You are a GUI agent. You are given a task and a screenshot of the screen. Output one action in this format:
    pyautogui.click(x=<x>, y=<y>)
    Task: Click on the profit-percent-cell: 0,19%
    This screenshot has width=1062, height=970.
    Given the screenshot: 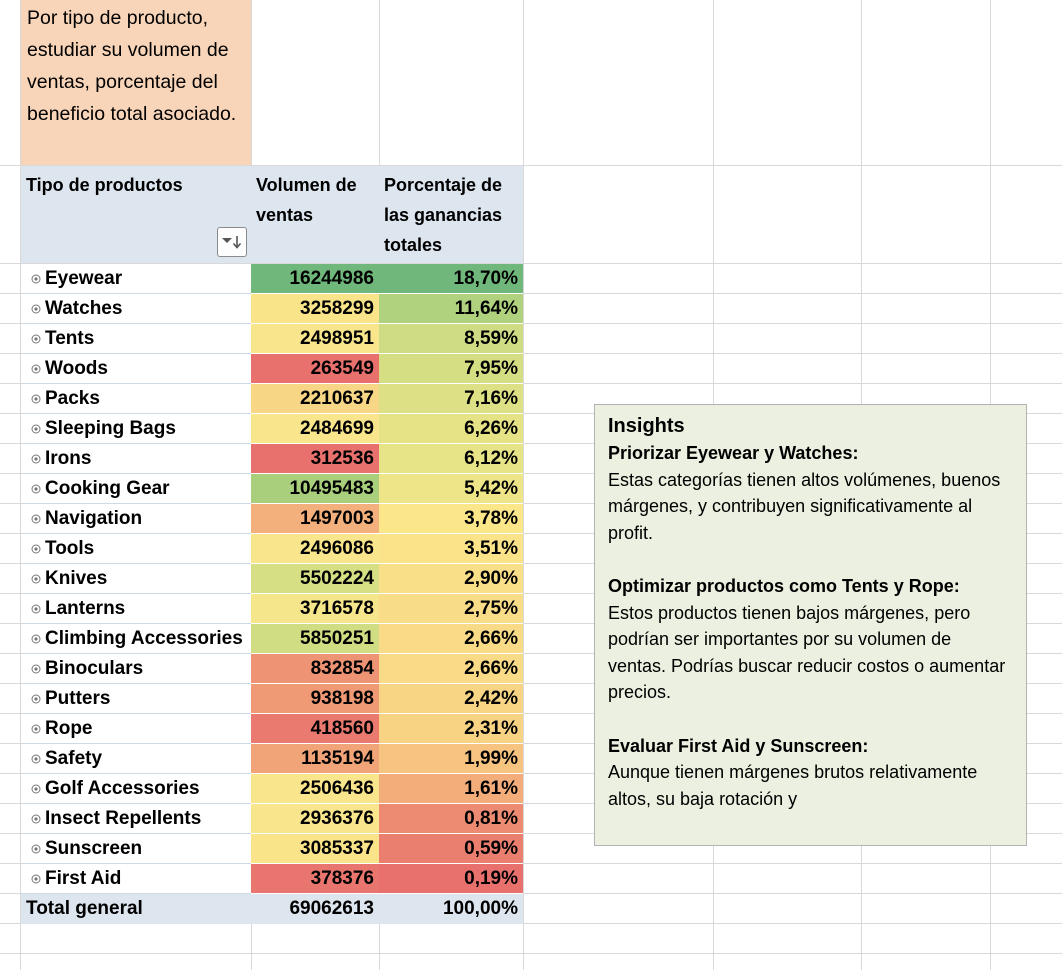 What is the action you would take?
    pyautogui.click(x=451, y=879)
    